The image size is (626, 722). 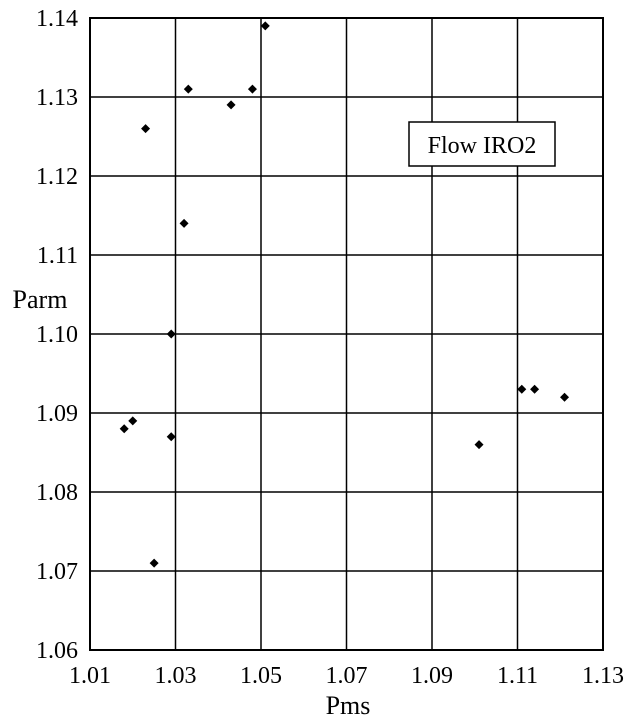 I want to click on y-axis-label: Parm, so click(x=40, y=299).